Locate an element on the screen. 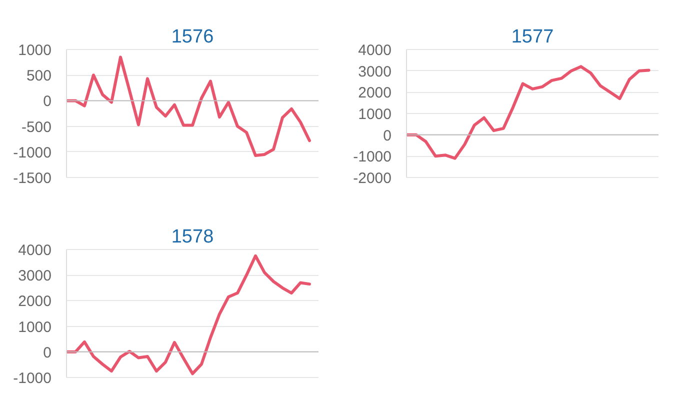  chart-title: 1577 is located at coordinates (532, 37).